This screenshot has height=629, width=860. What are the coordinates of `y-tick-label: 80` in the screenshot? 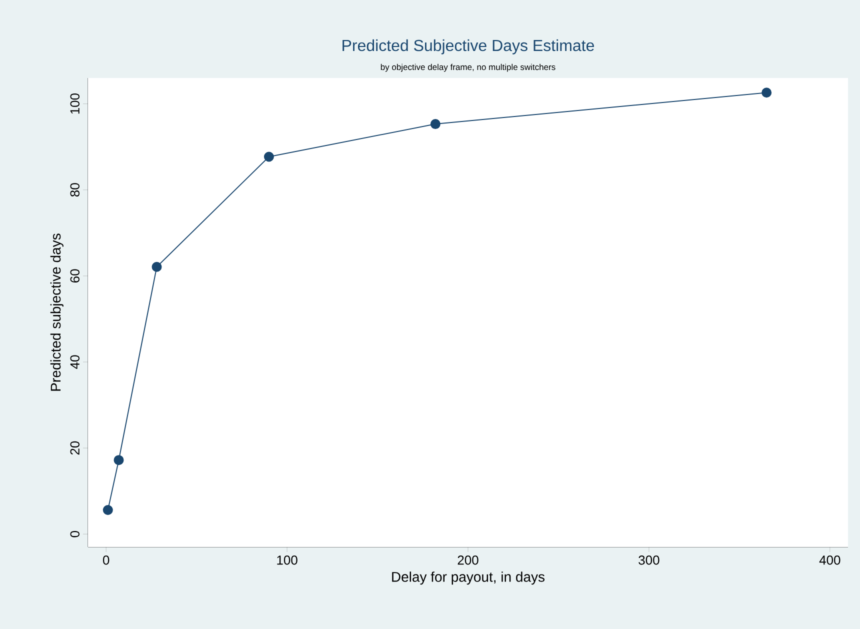 It's located at (75, 190).